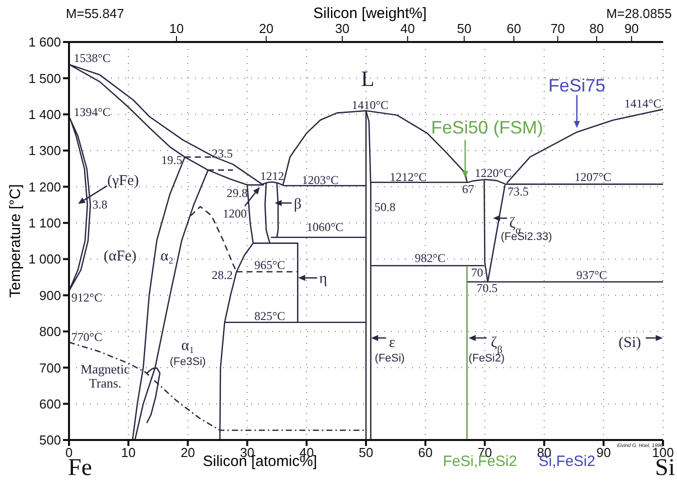 This screenshot has width=677, height=482. Describe the element at coordinates (44, 186) in the screenshot. I see `y-tick-label: 1 200` at that location.